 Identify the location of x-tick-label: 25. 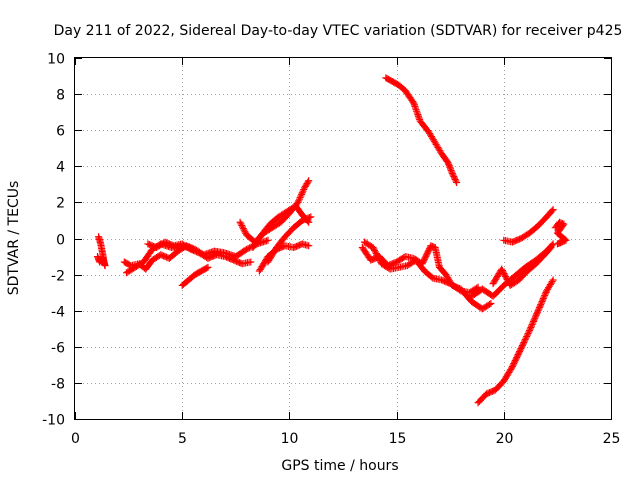
(612, 439).